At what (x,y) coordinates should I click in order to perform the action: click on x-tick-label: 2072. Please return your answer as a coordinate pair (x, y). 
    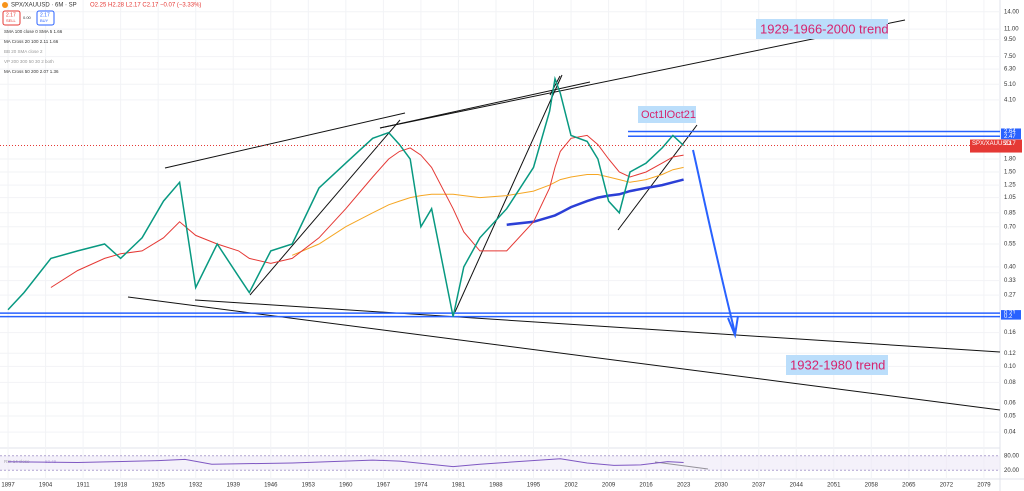
    Looking at the image, I should click on (947, 486).